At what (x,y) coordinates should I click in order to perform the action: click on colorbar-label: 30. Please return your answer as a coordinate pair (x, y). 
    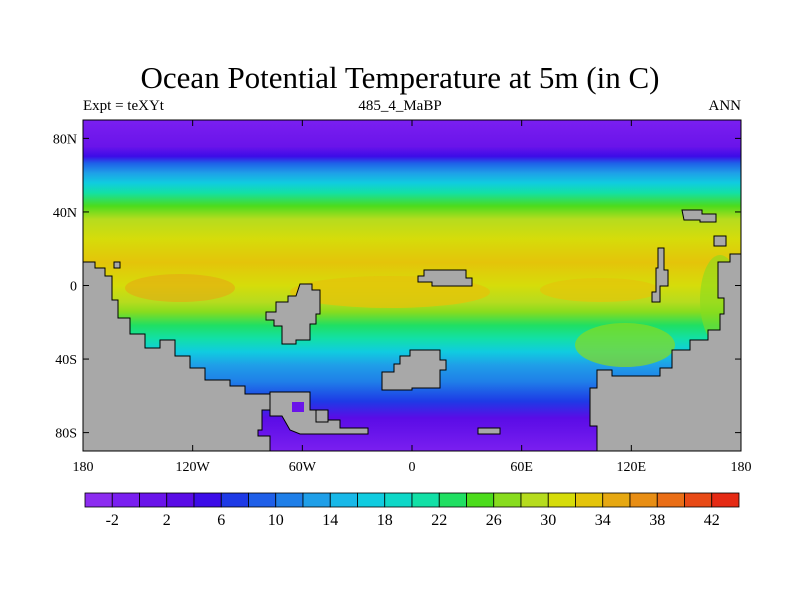
    Looking at the image, I should click on (548, 520).